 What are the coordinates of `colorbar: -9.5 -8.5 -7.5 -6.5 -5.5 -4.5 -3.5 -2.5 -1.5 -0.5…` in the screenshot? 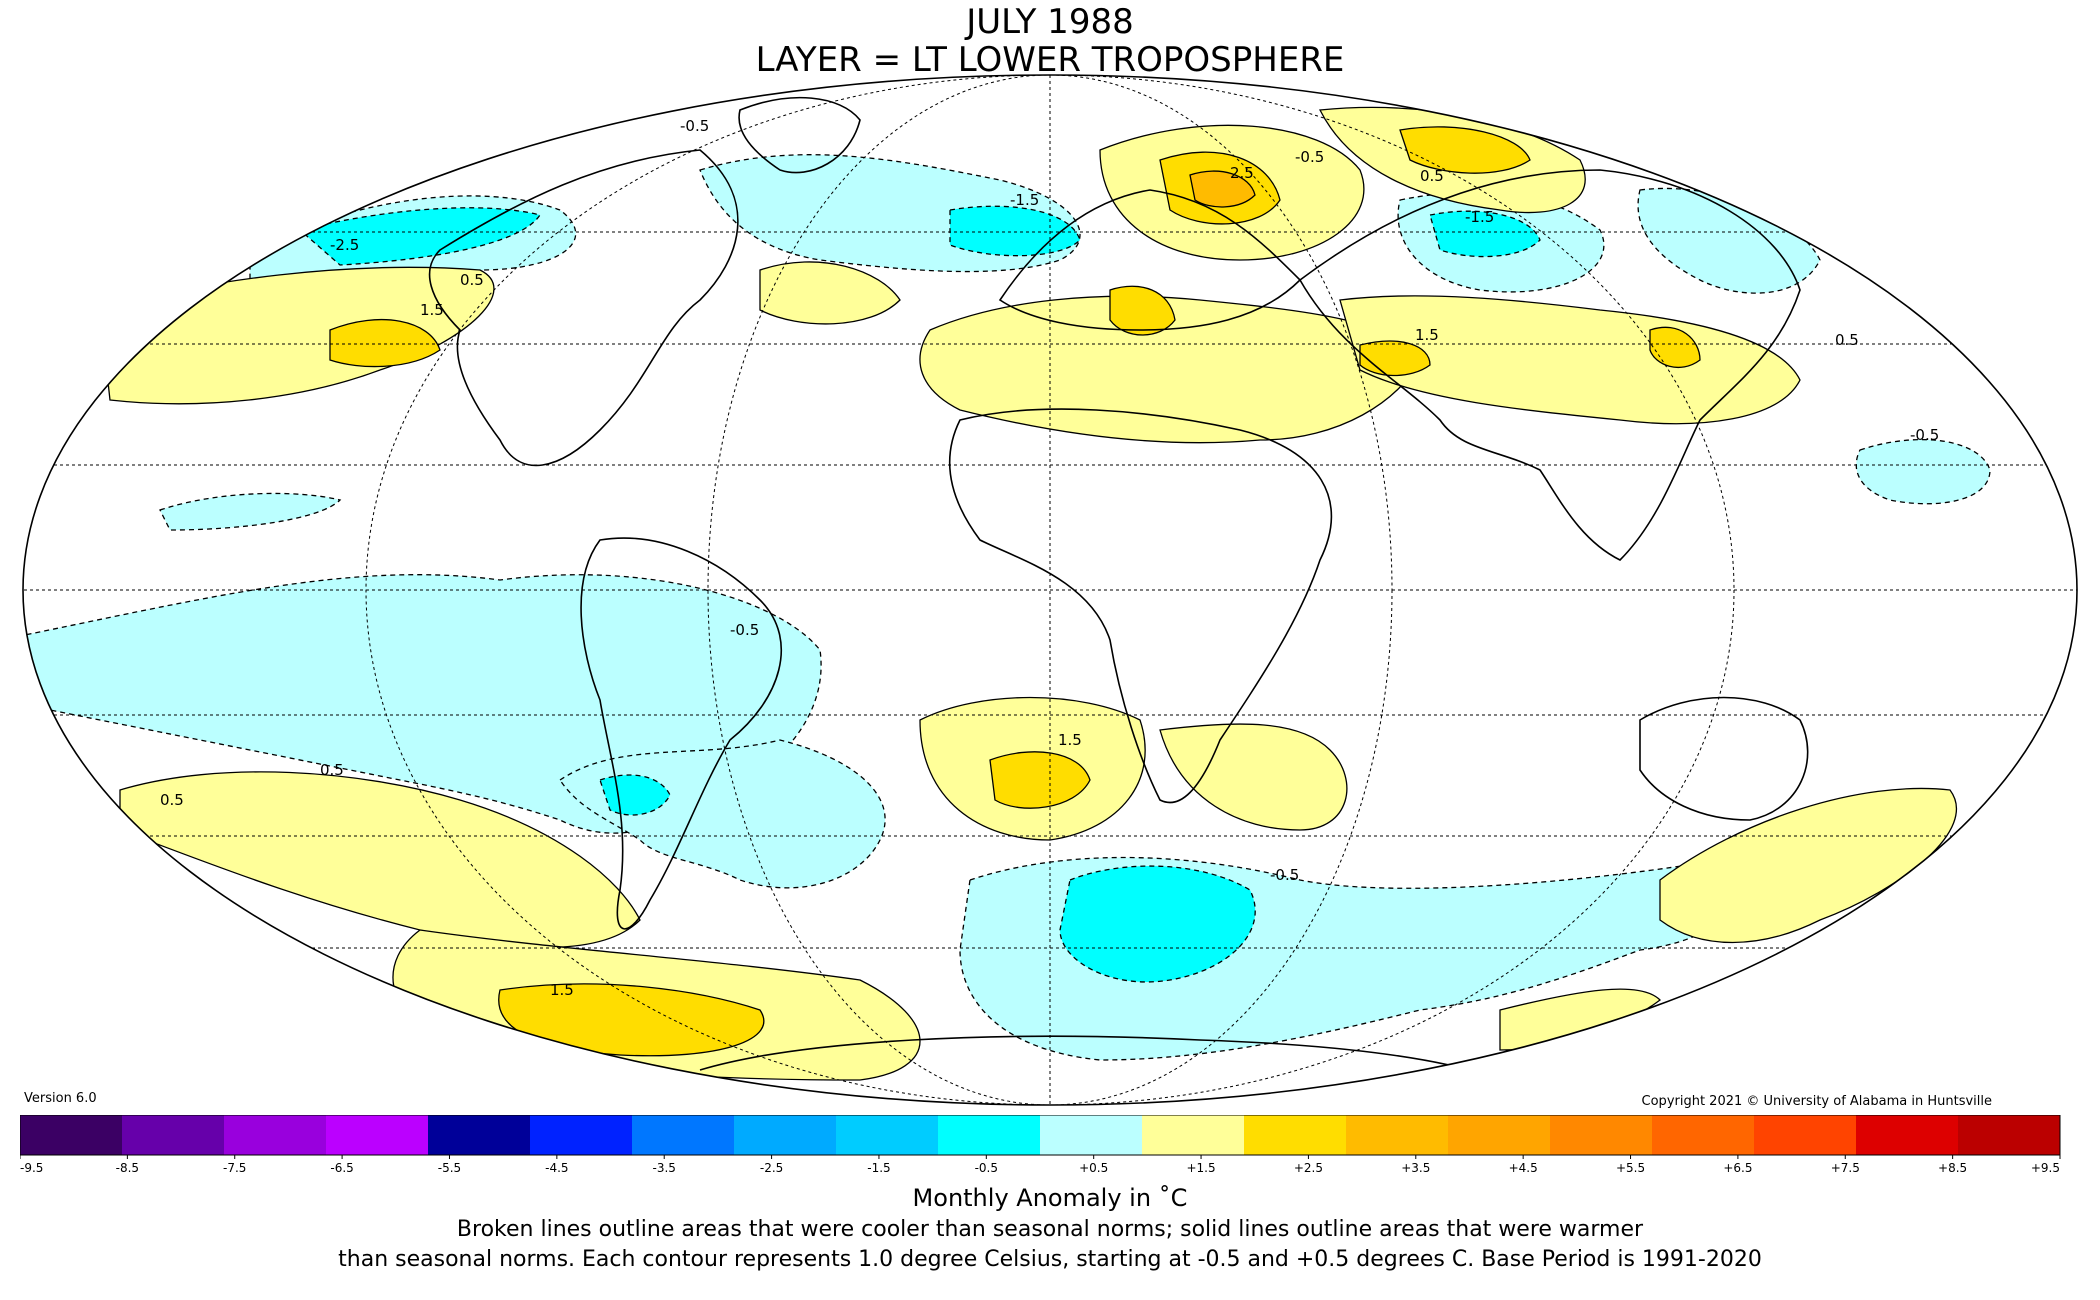 It's located at (1040, 1145).